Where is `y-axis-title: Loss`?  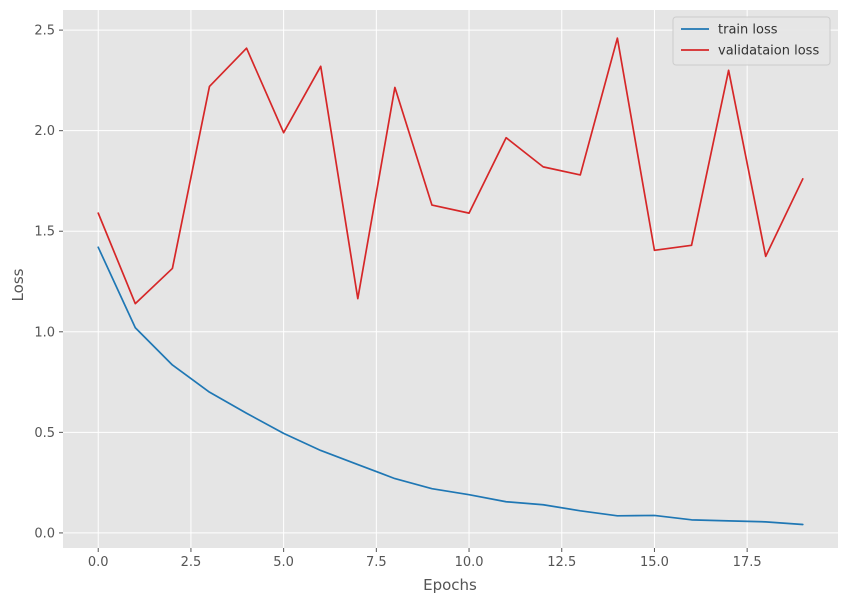
y-axis-title: Loss is located at coordinates (18, 284).